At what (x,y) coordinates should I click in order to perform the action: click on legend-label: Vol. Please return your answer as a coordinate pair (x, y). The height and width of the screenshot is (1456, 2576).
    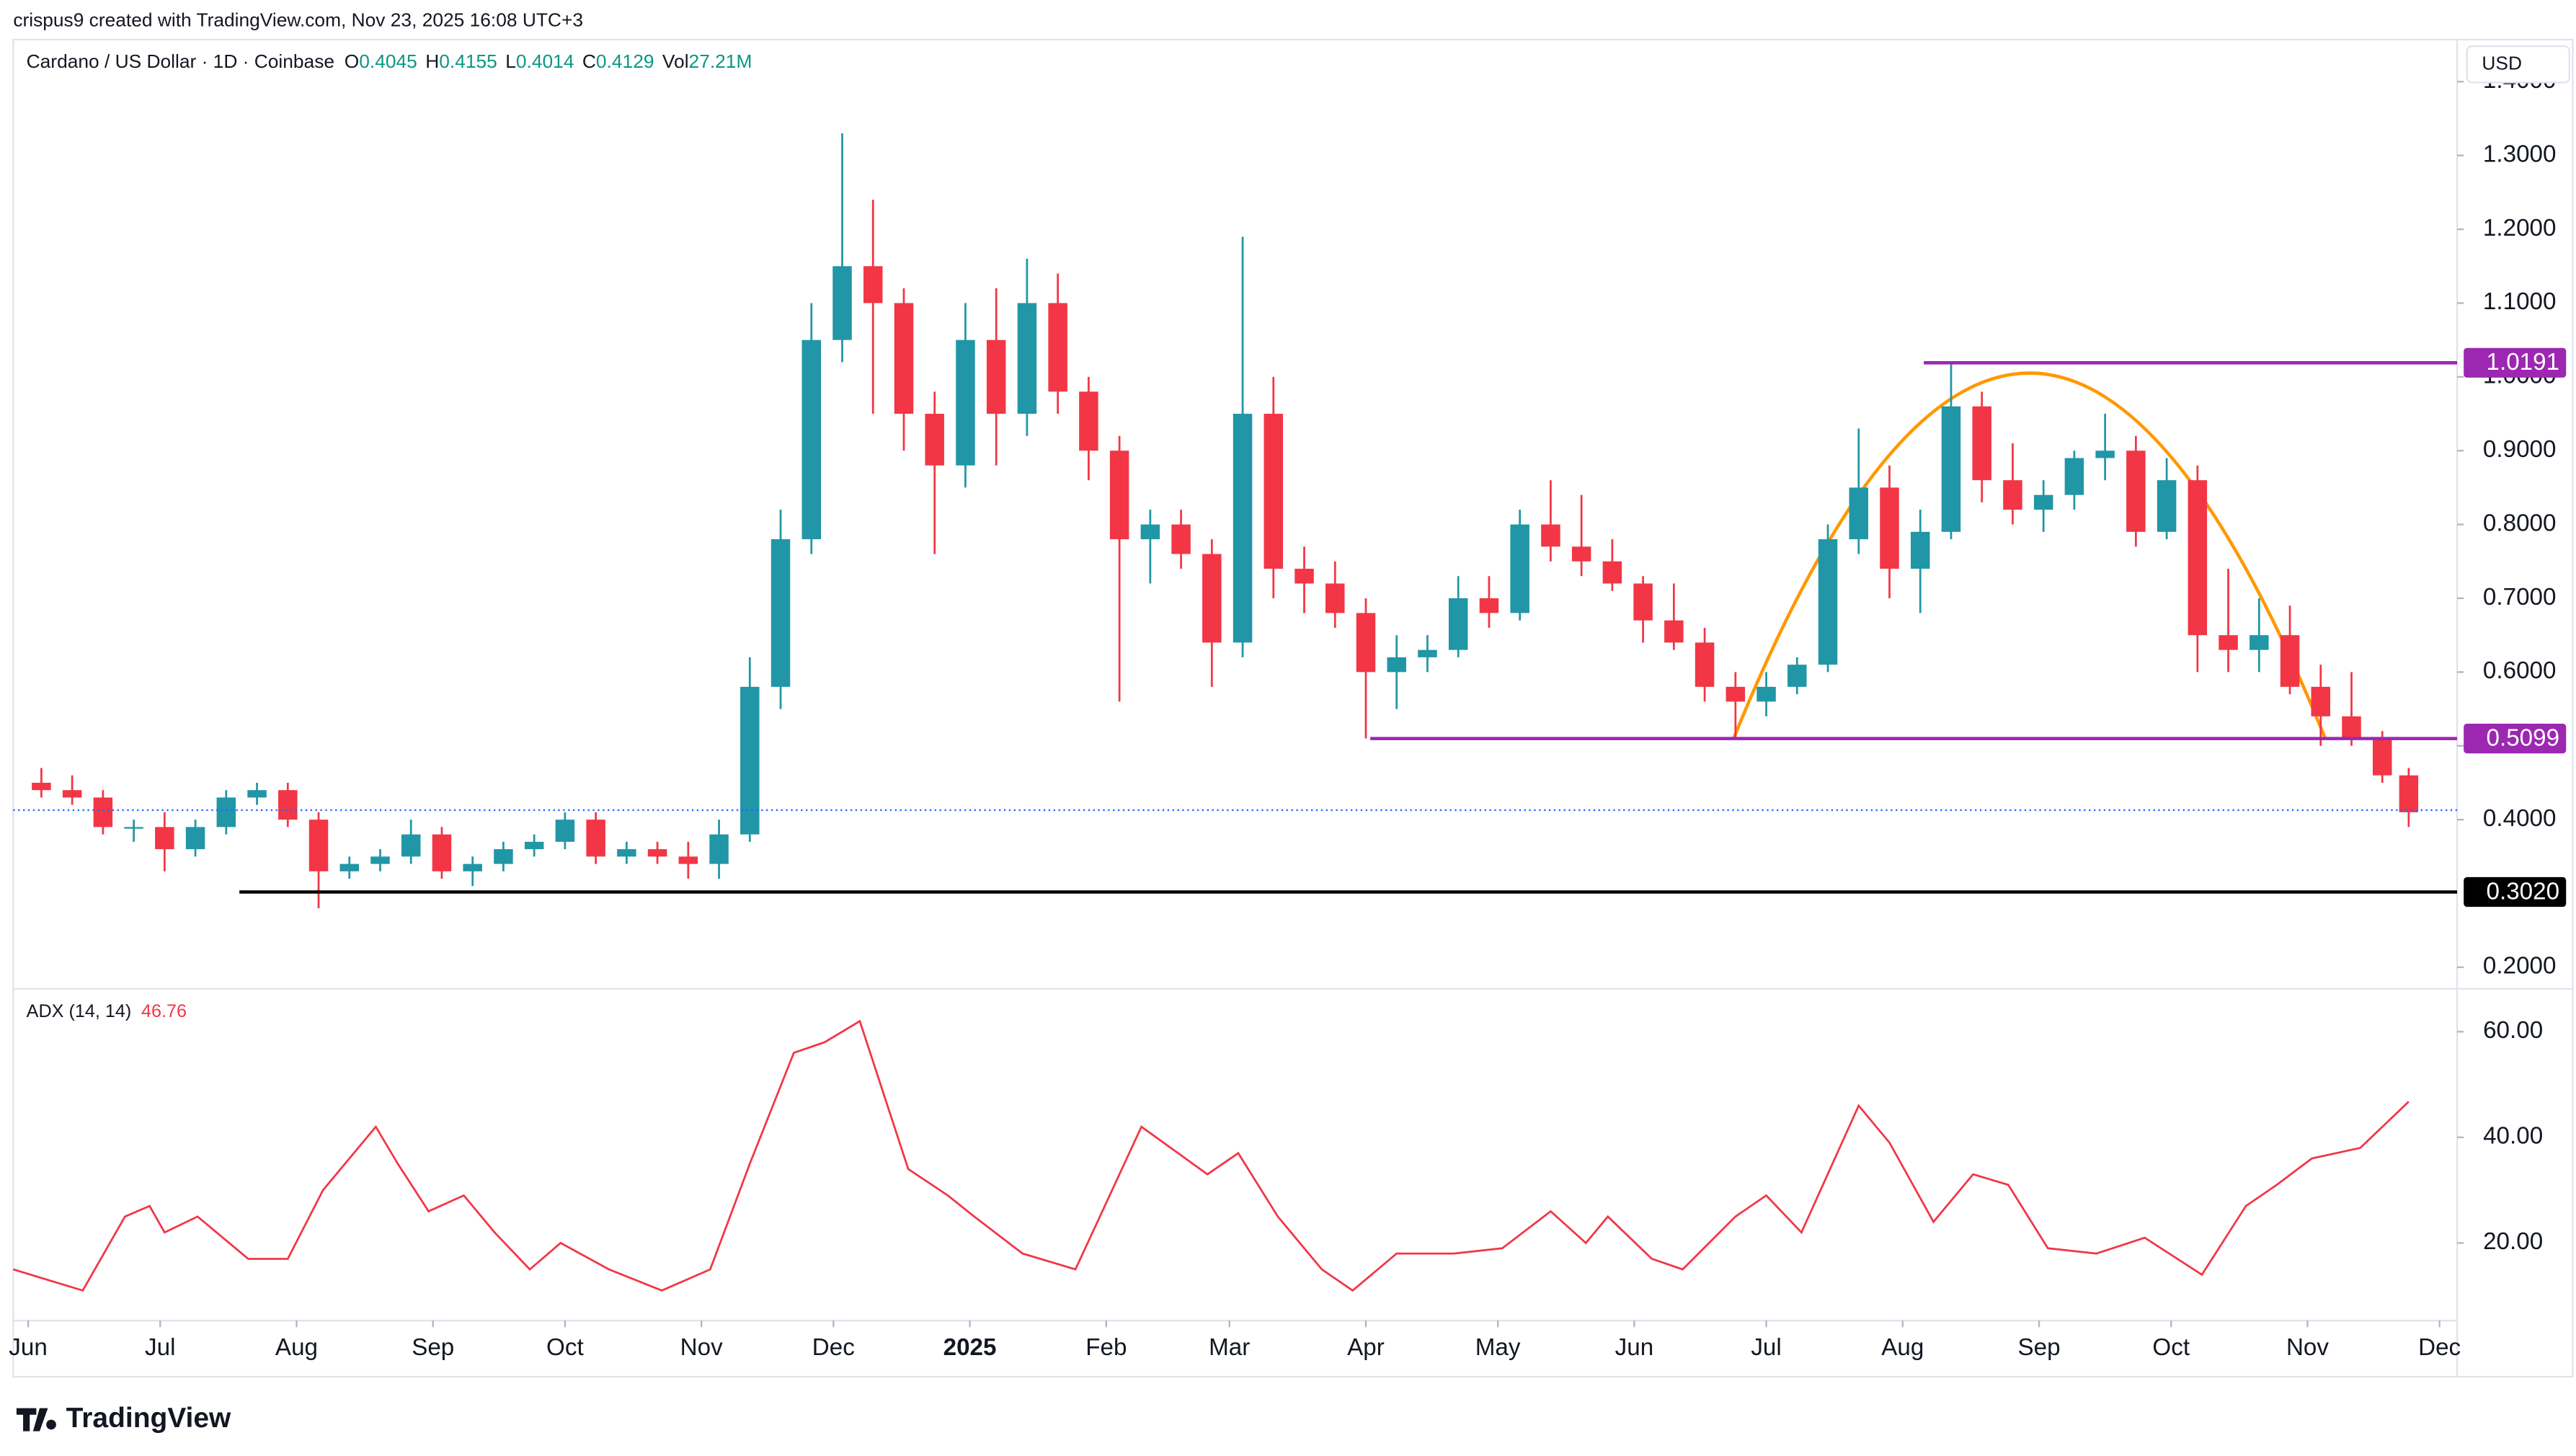
    Looking at the image, I should click on (675, 61).